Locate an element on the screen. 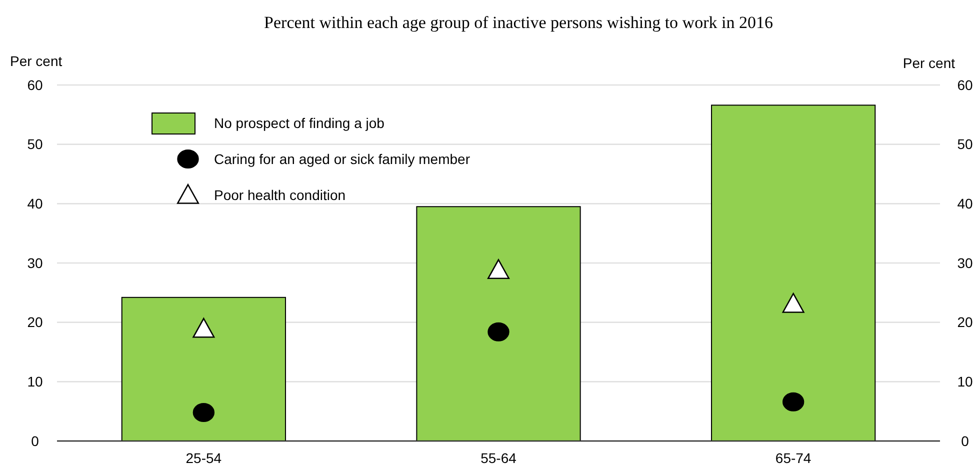 The width and height of the screenshot is (978, 473). y-tick-label: 40 is located at coordinates (35, 204).